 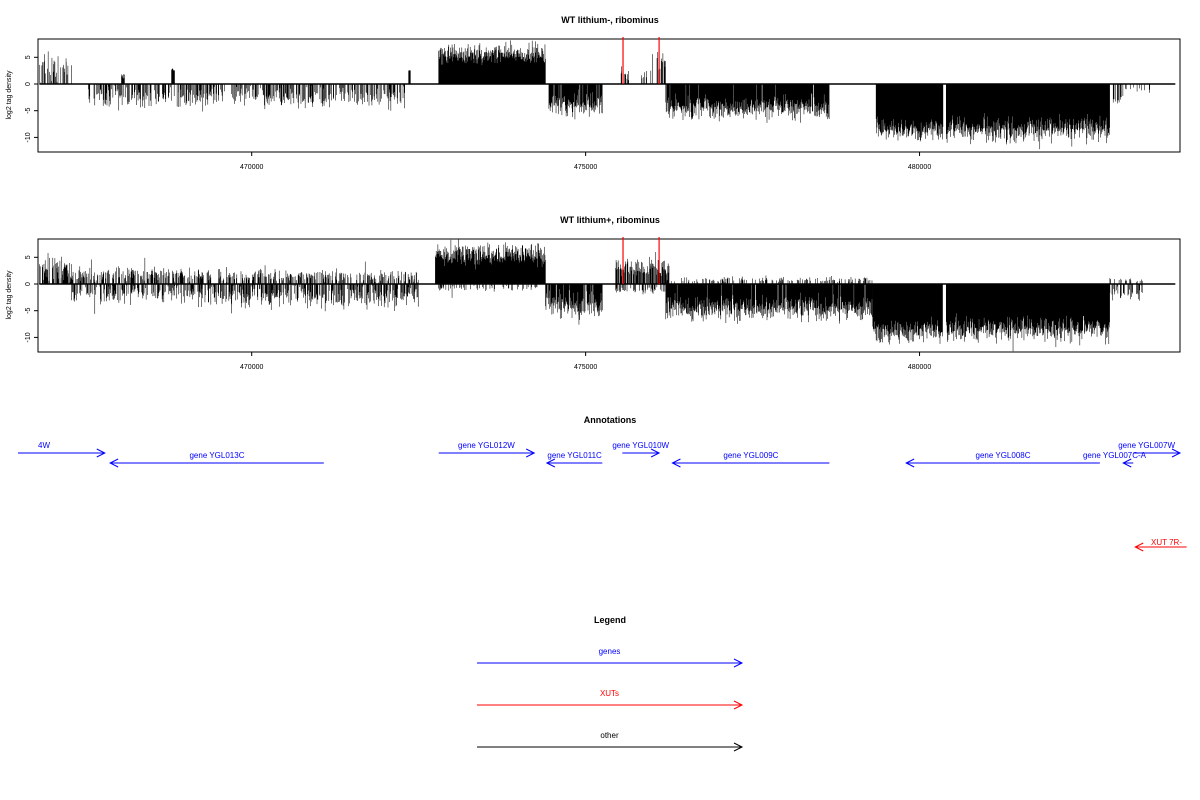 I want to click on annotation-feature-7: gene YGL007C-A, so click(x=1115, y=459).